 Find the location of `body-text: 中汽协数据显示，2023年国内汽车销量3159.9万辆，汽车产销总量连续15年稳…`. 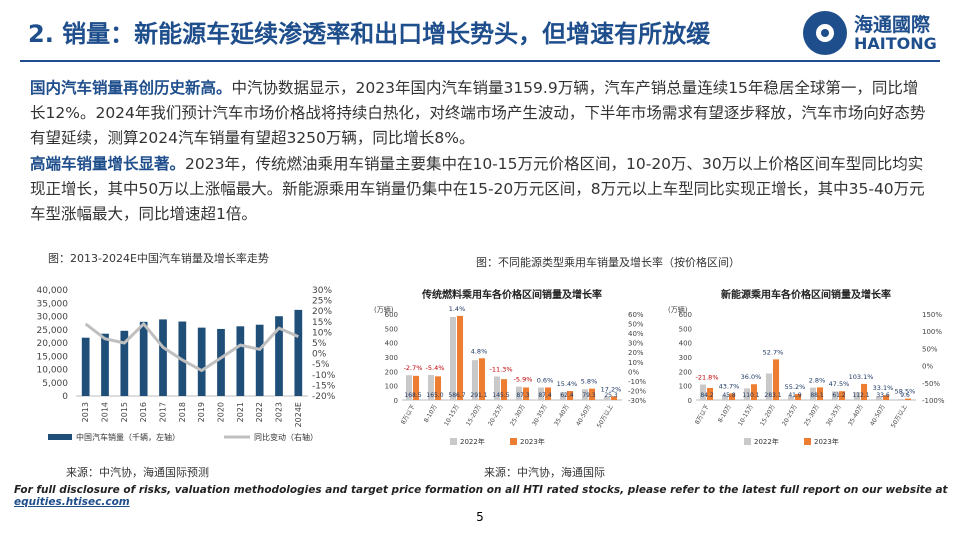

body-text: 中汽协数据显示，2023年国内汽车销量3159.9万辆，汽车产销总量连续15年稳… is located at coordinates (478, 113).